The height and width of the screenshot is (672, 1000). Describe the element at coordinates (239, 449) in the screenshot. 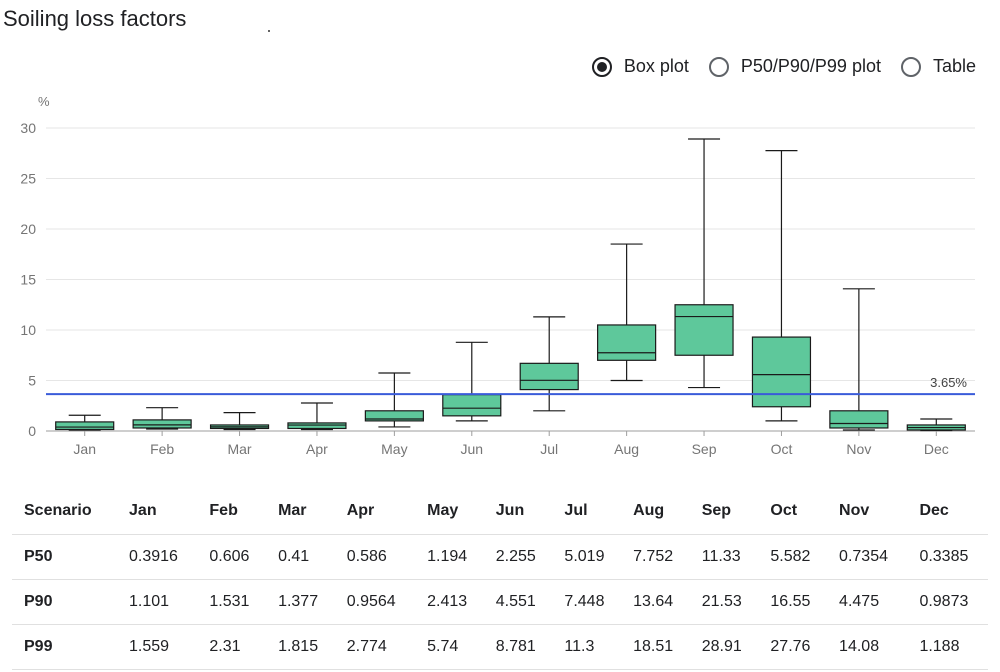

I see `x-tick-label: Mar` at that location.